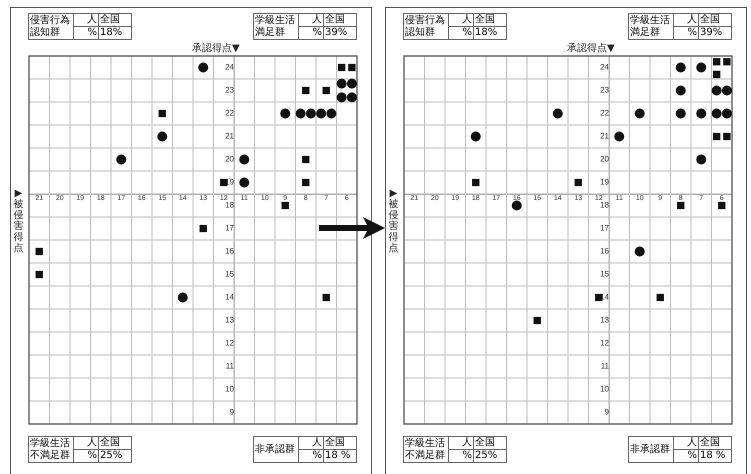  Describe the element at coordinates (605, 182) in the screenshot. I see `y-tick-label: 19` at that location.